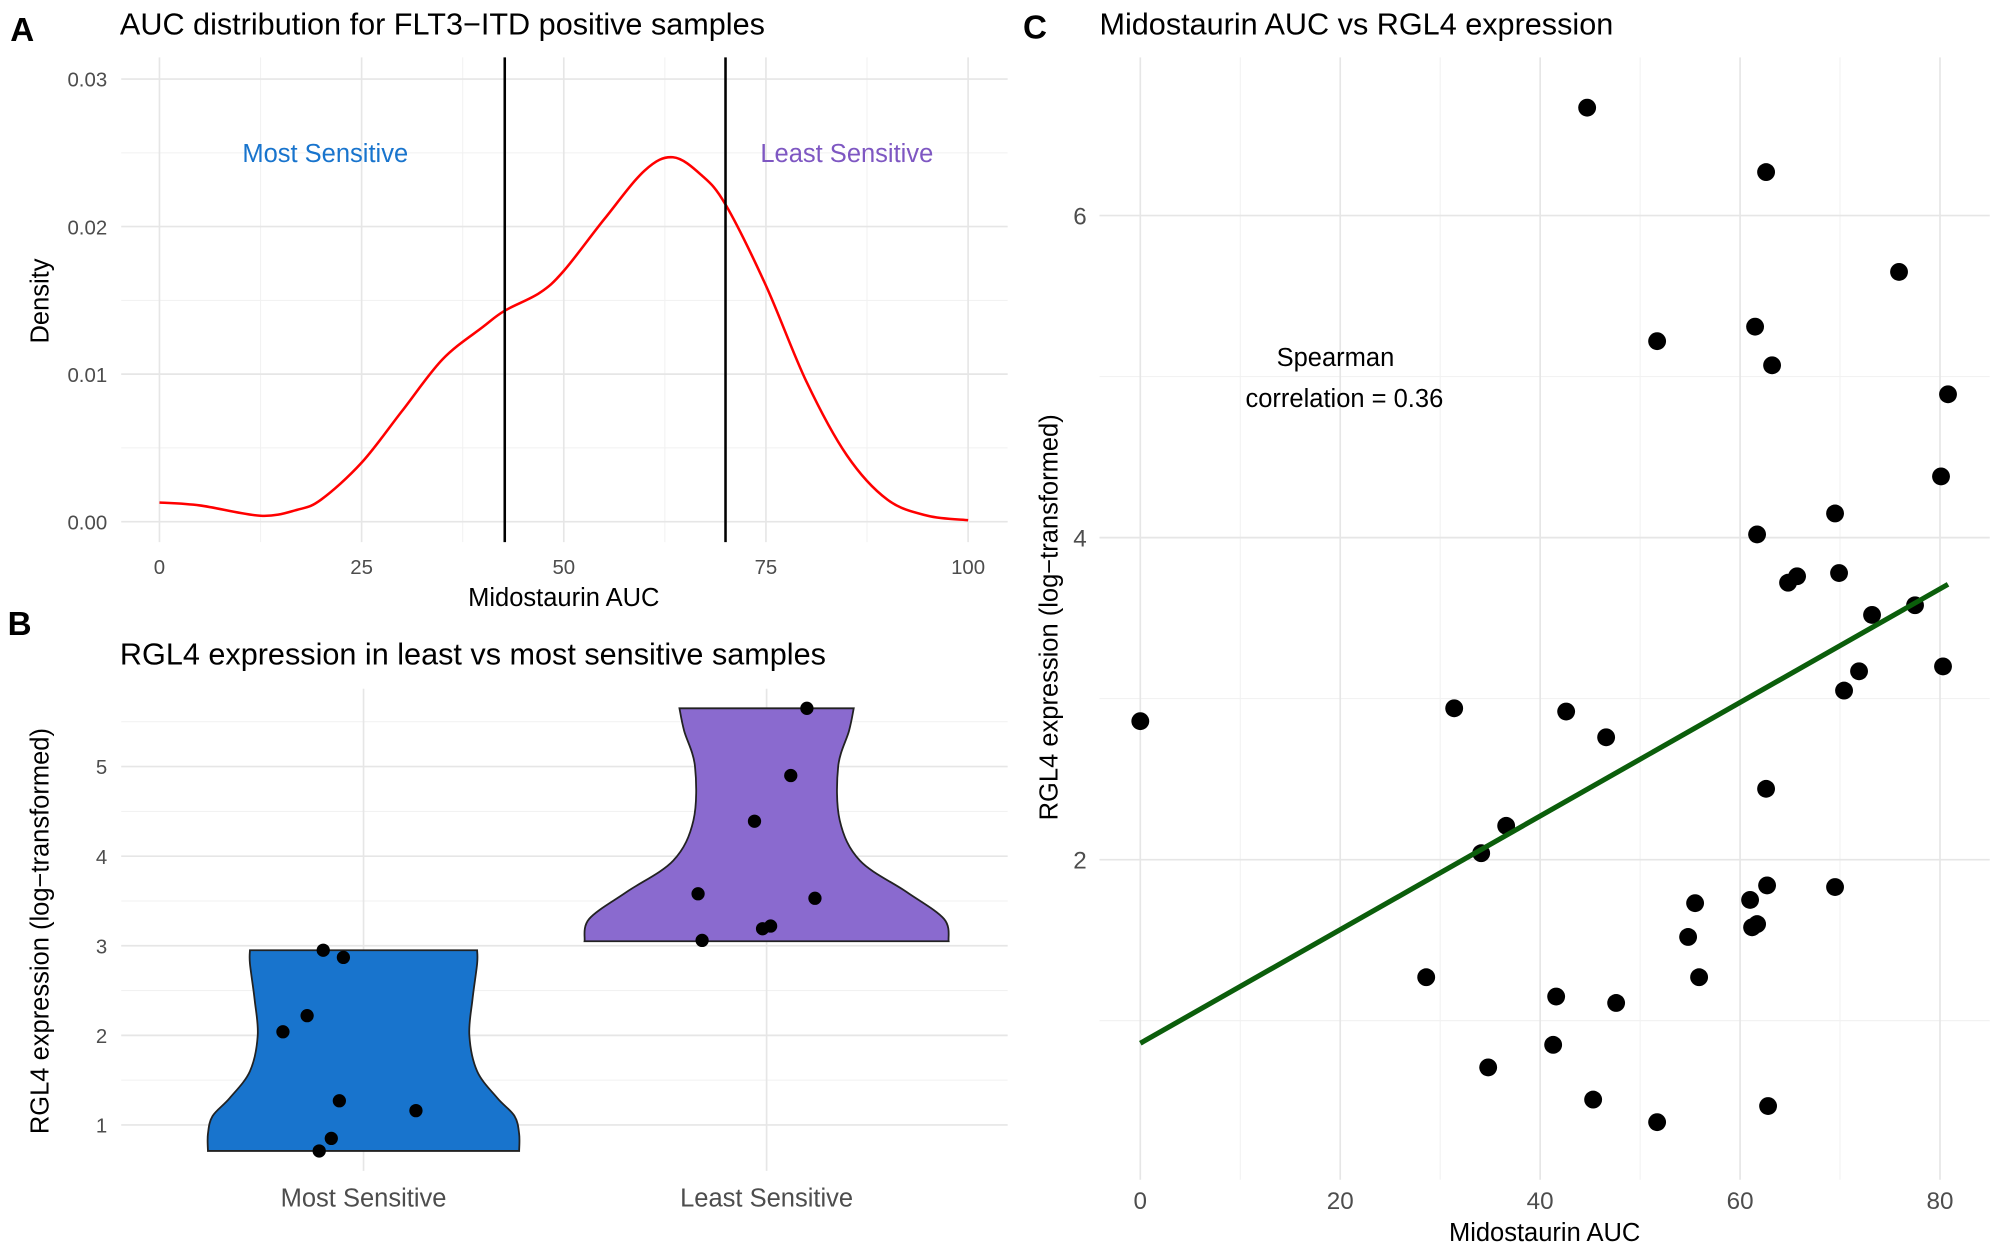 The height and width of the screenshot is (1252, 2000). I want to click on x-tick-label: 25, so click(361, 568).